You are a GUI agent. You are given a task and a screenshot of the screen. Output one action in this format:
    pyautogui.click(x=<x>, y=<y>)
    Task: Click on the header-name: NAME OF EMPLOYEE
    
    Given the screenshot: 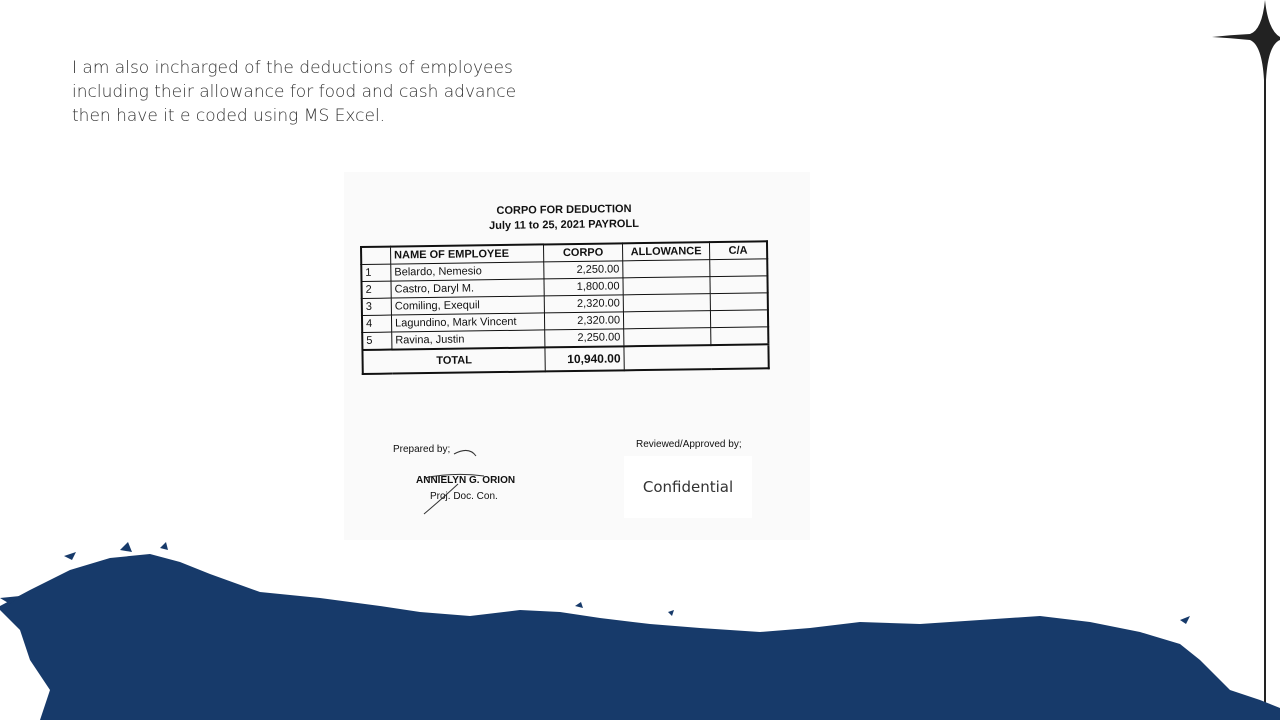 What is the action you would take?
    pyautogui.click(x=467, y=254)
    